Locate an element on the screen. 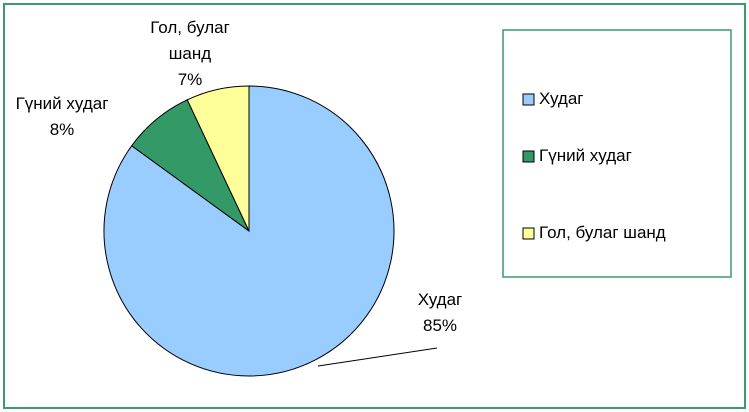 The image size is (749, 412). legend-label: Худаг is located at coordinates (561, 98).